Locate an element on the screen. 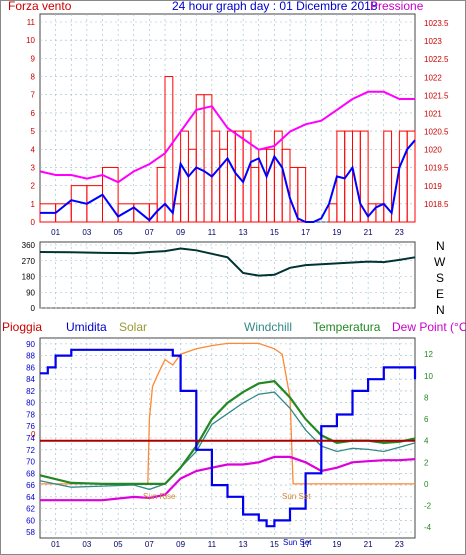  wind-tick-label: 10 is located at coordinates (30, 40).